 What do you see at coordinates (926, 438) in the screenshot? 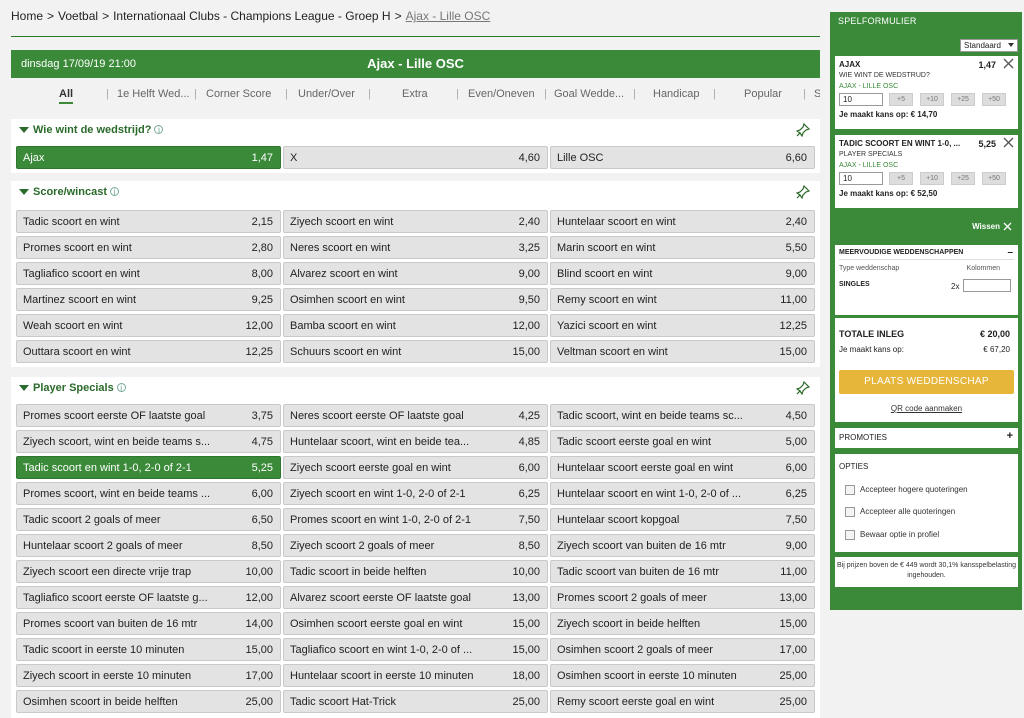
I see `promotions-toggle: PROMOTIES +` at bounding box center [926, 438].